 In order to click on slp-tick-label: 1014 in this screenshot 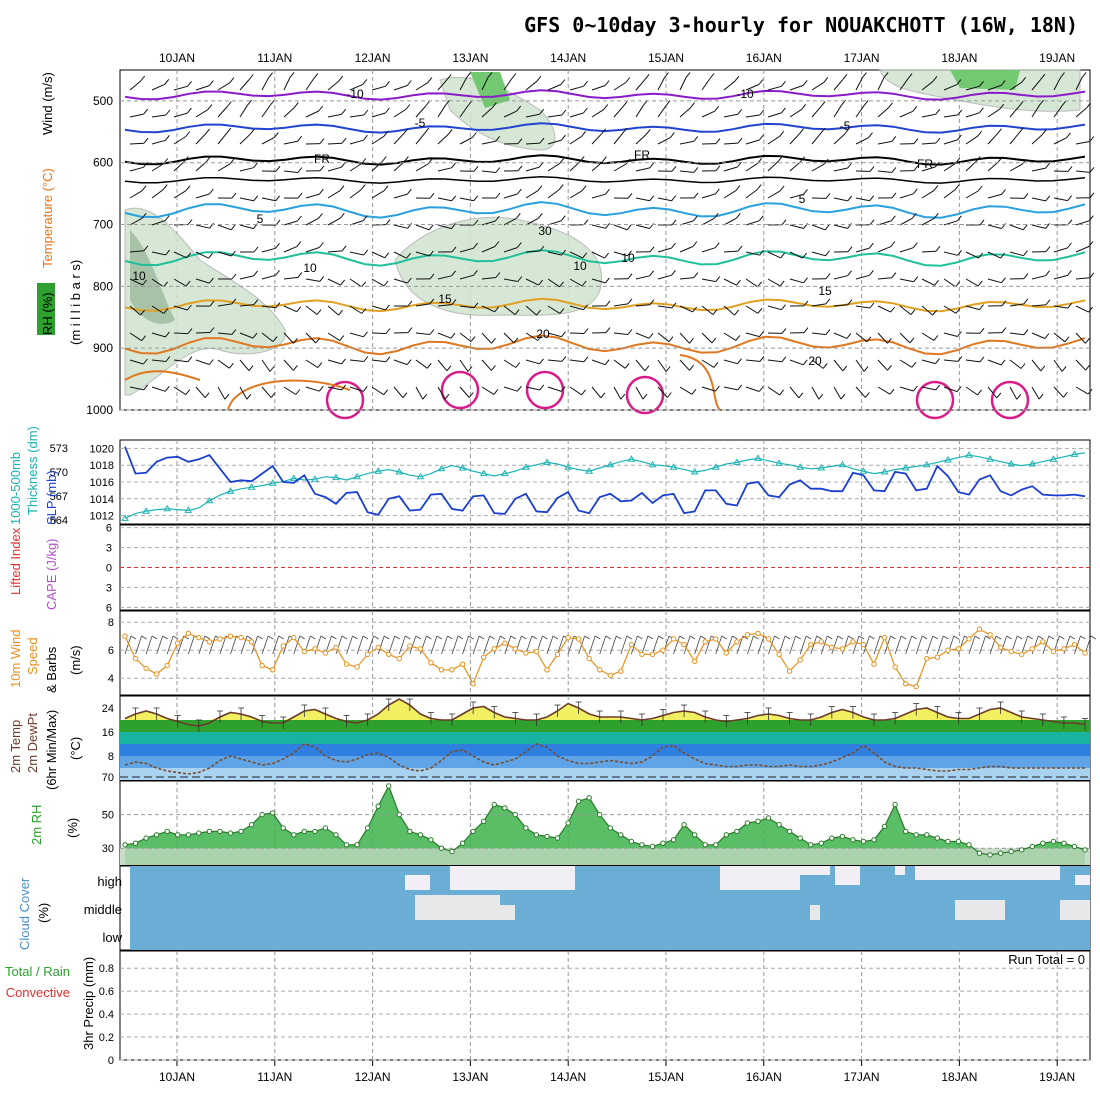, I will do `click(102, 500)`.